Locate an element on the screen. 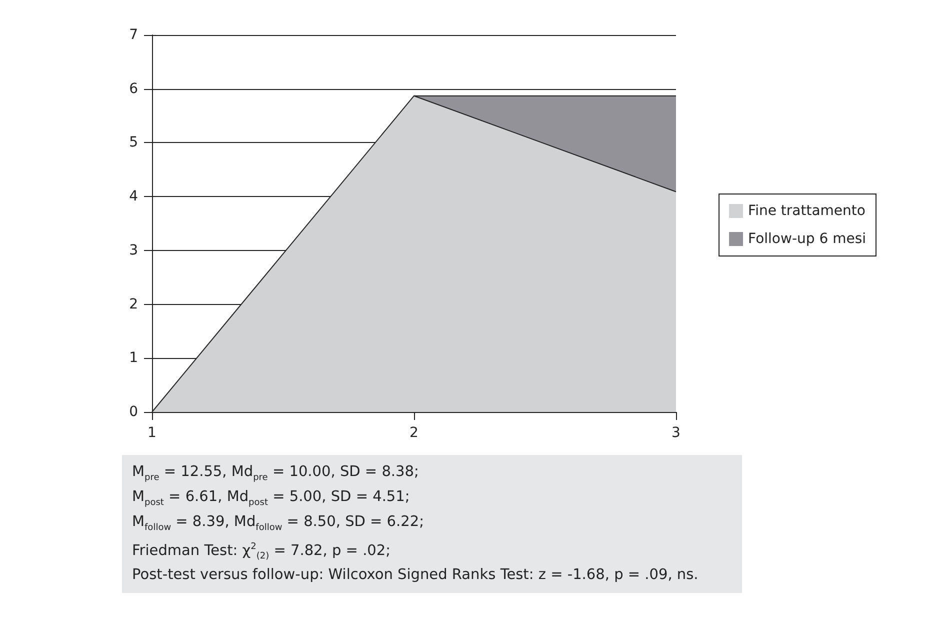  text: M$_{pre}$ = 12.55, Md$_{pre}$ = 10.00, SD = 8.38; is located at coordinates (276, 474).